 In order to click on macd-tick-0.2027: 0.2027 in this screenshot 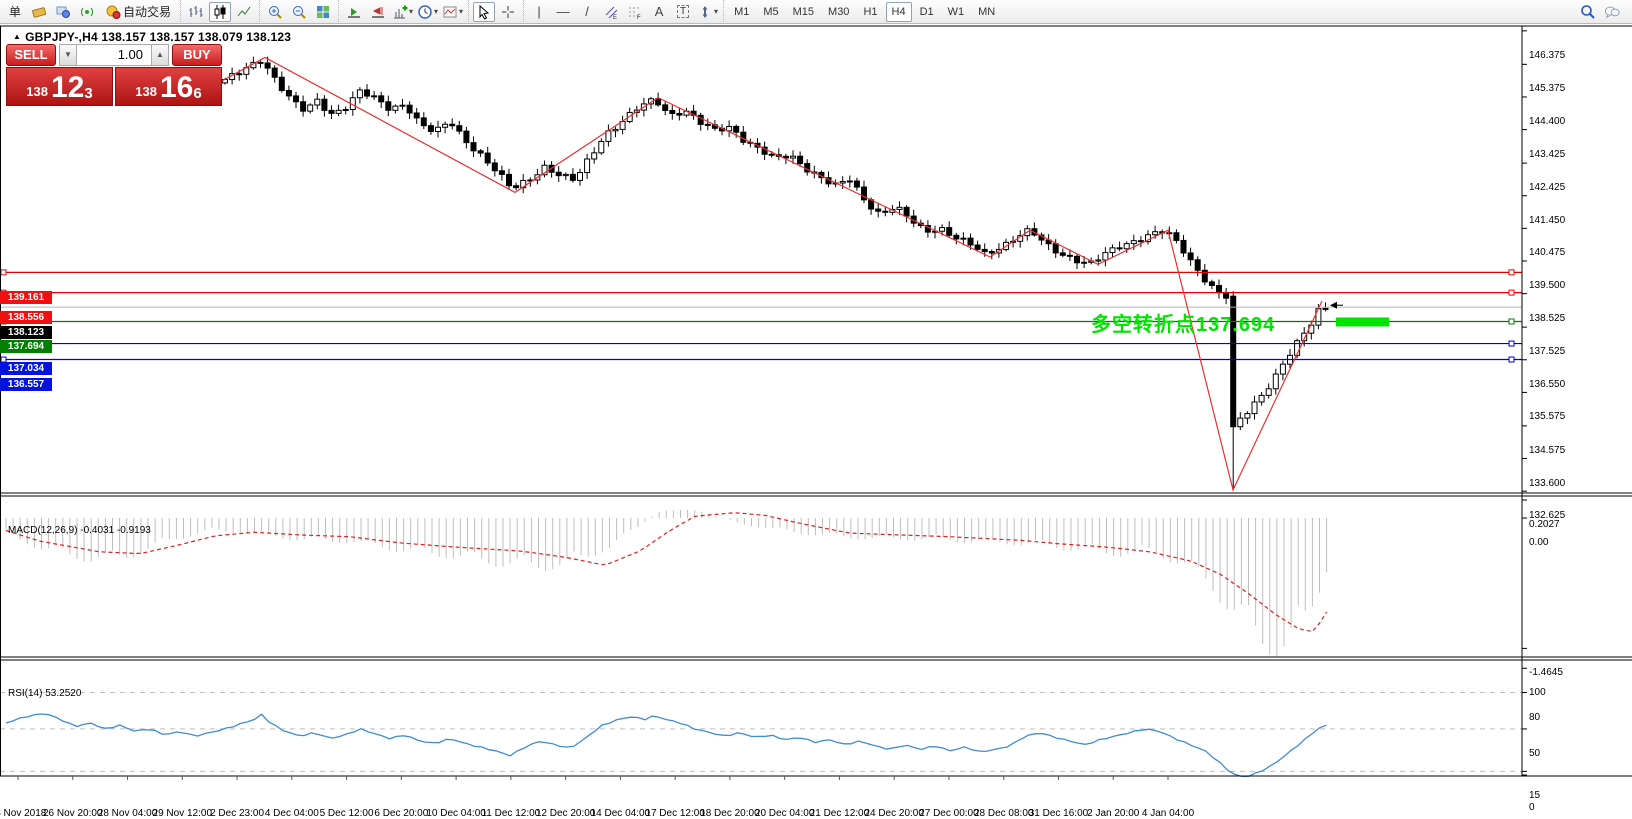, I will do `click(1544, 524)`.